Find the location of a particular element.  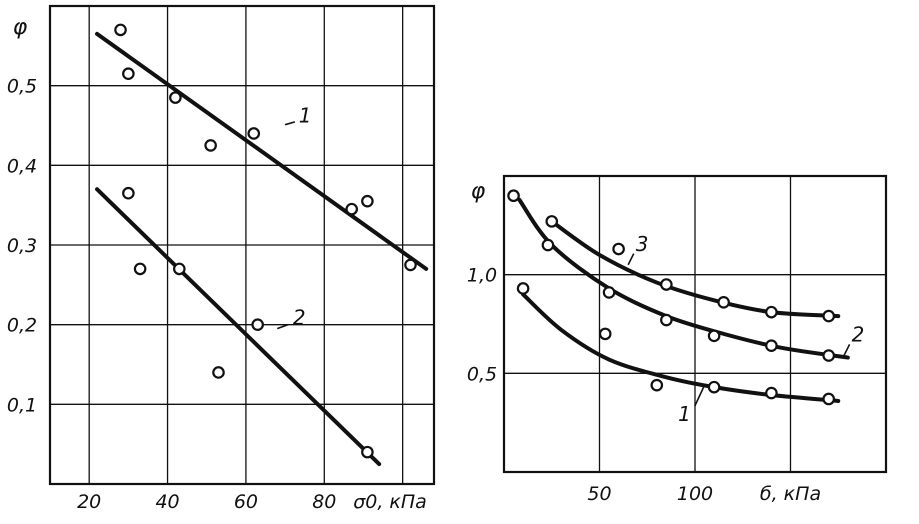

y-tick-label: 0,4 is located at coordinates (22, 166).